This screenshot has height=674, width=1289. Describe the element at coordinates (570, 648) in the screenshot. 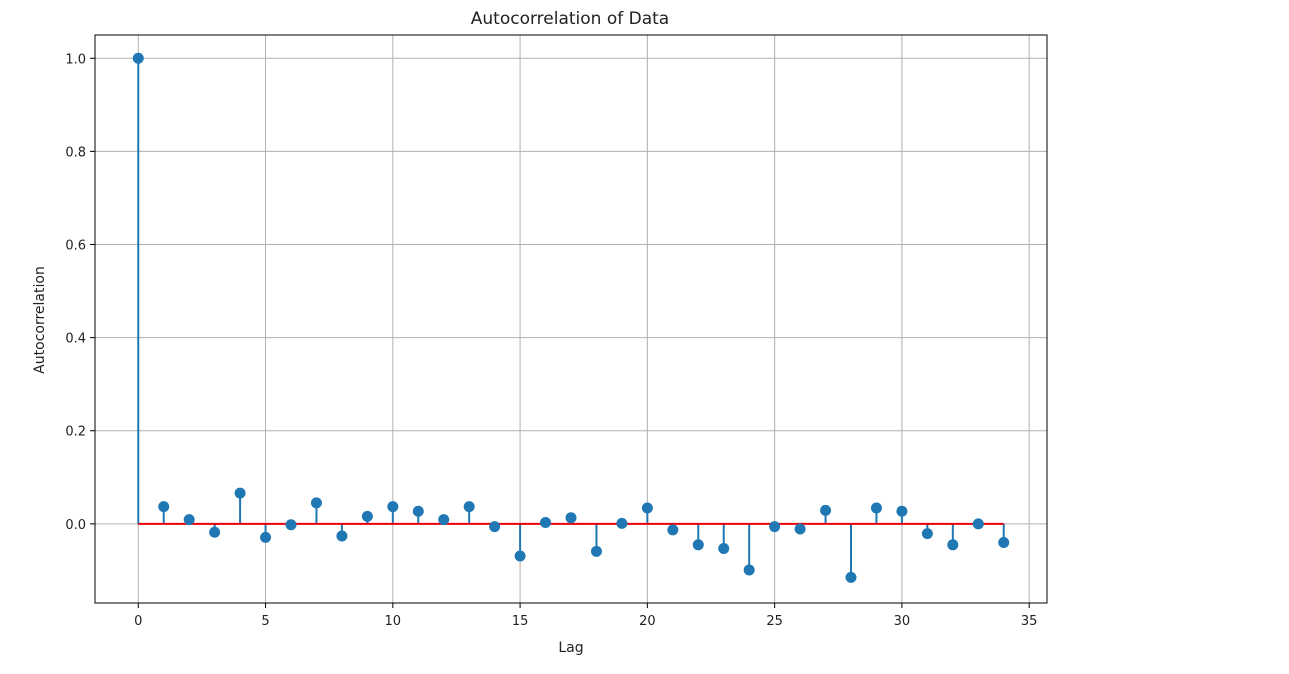

I see `x-axis-label: Lag` at that location.